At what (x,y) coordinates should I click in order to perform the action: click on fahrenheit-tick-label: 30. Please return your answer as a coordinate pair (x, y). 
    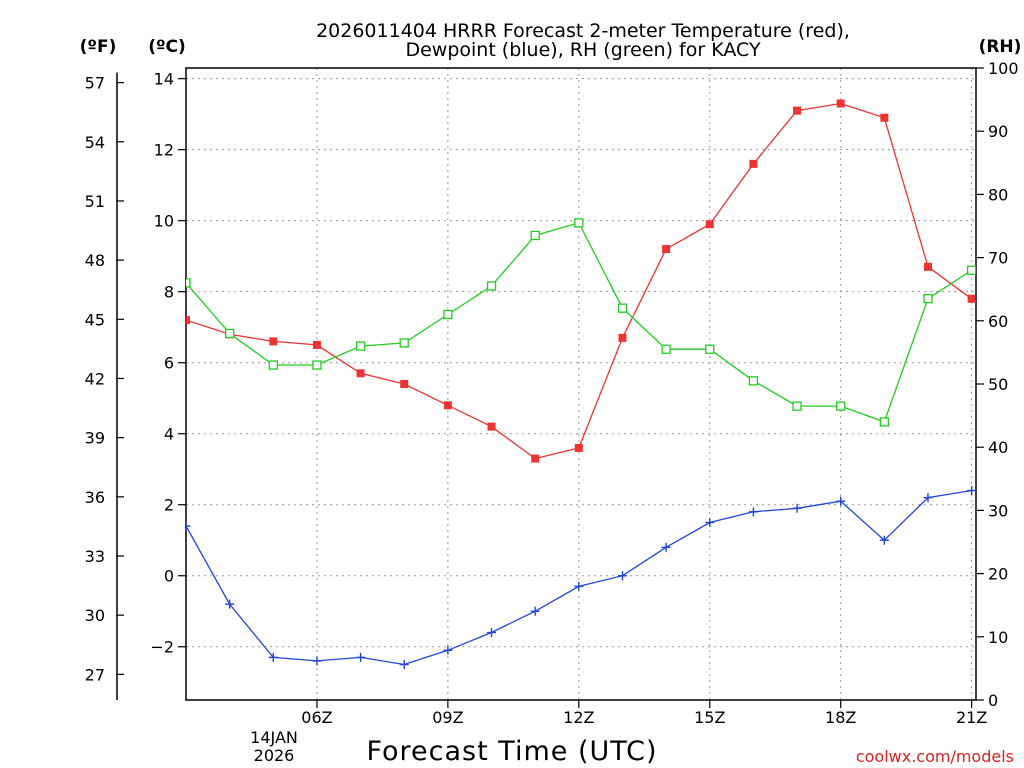
    Looking at the image, I should click on (95, 615).